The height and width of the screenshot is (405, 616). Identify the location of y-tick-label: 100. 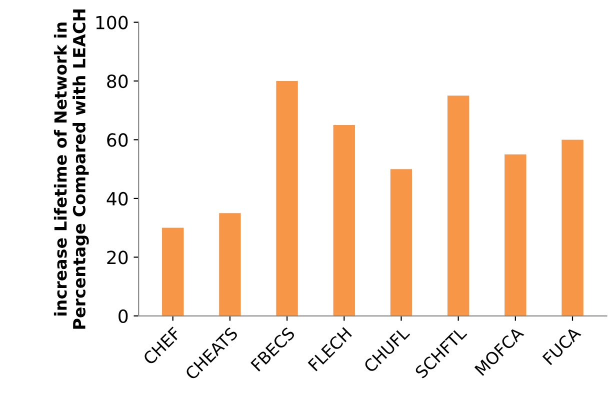
(112, 23).